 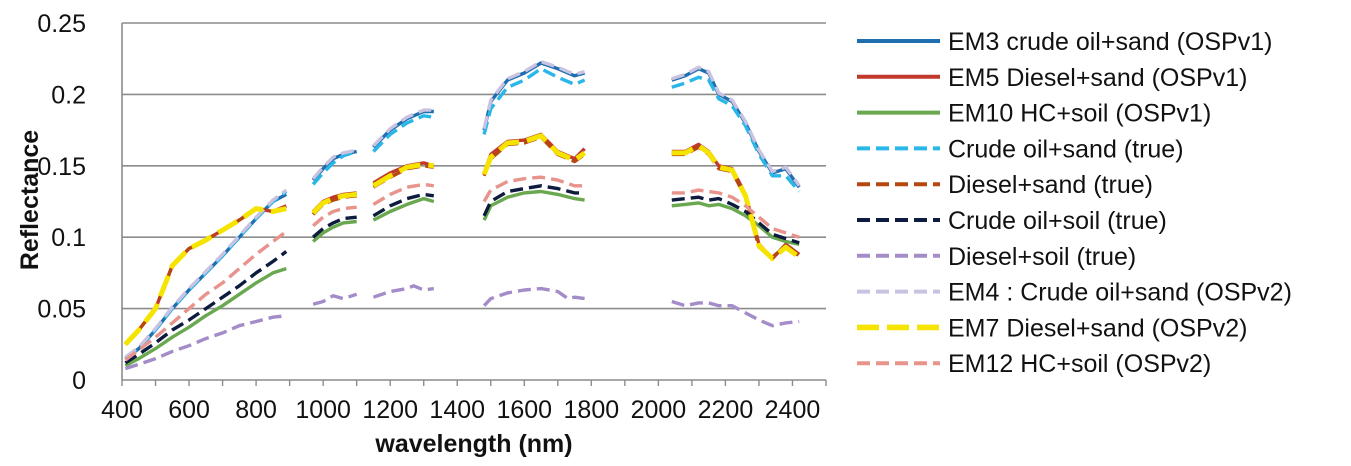 What do you see at coordinates (68, 95) in the screenshot?
I see `y-tick-label: 0.2` at bounding box center [68, 95].